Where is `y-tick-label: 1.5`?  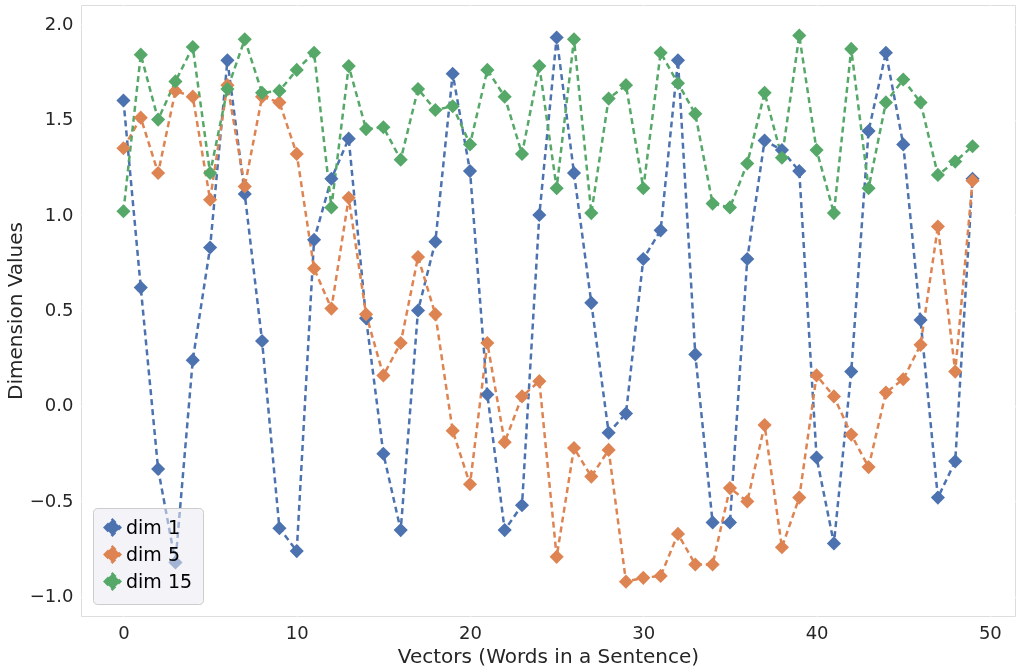 y-tick-label: 1.5 is located at coordinates (59, 119).